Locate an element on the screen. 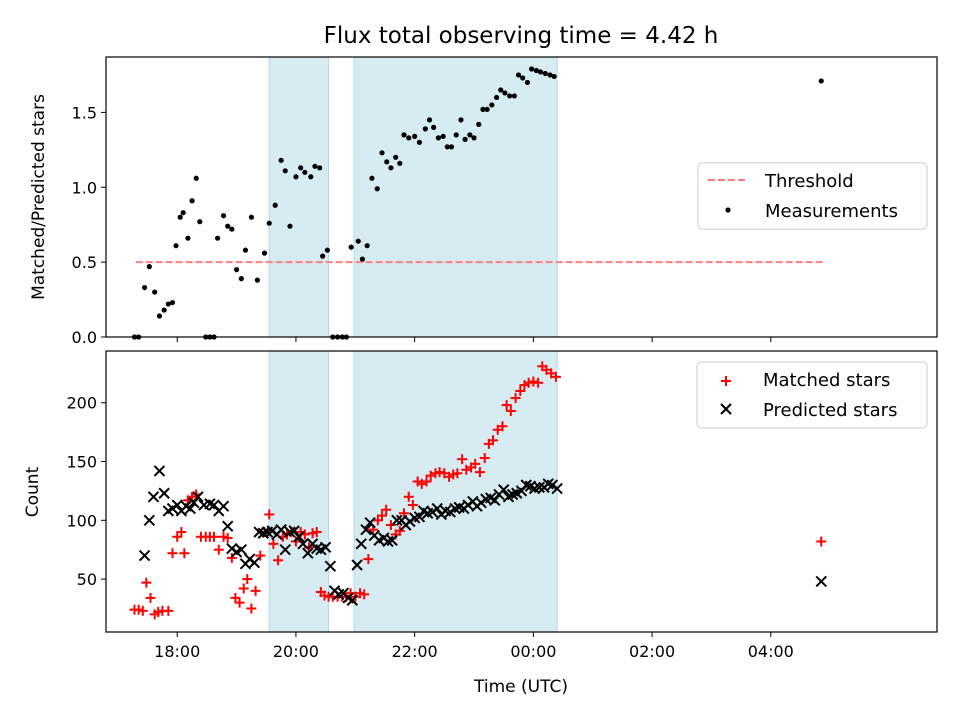 The image size is (960, 720). y-tick-label: 50 is located at coordinates (87, 579).